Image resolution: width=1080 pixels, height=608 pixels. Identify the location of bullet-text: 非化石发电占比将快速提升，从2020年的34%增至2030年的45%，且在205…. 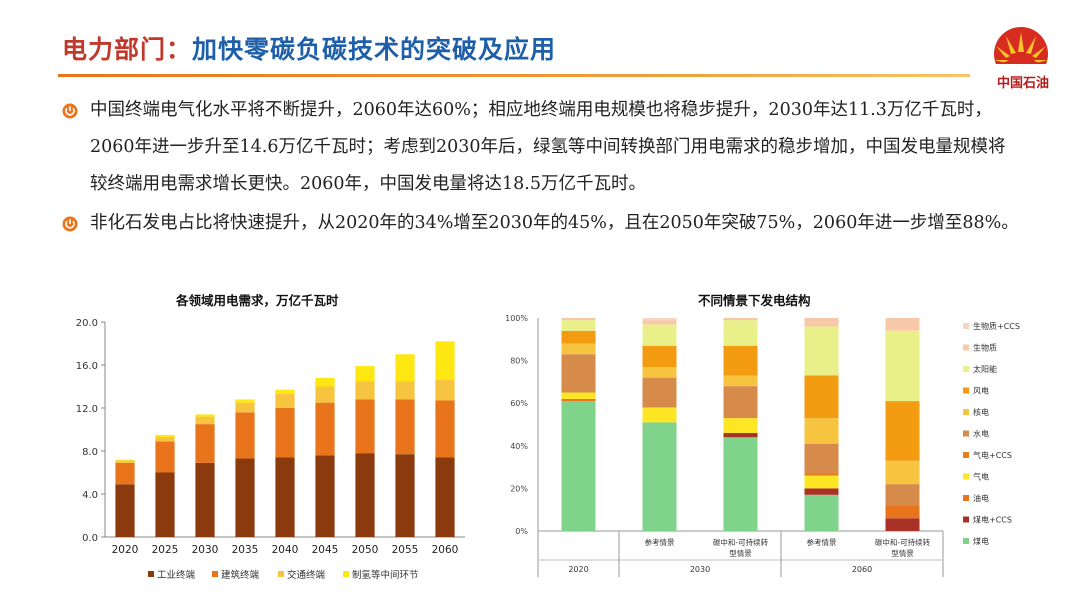
(554, 223).